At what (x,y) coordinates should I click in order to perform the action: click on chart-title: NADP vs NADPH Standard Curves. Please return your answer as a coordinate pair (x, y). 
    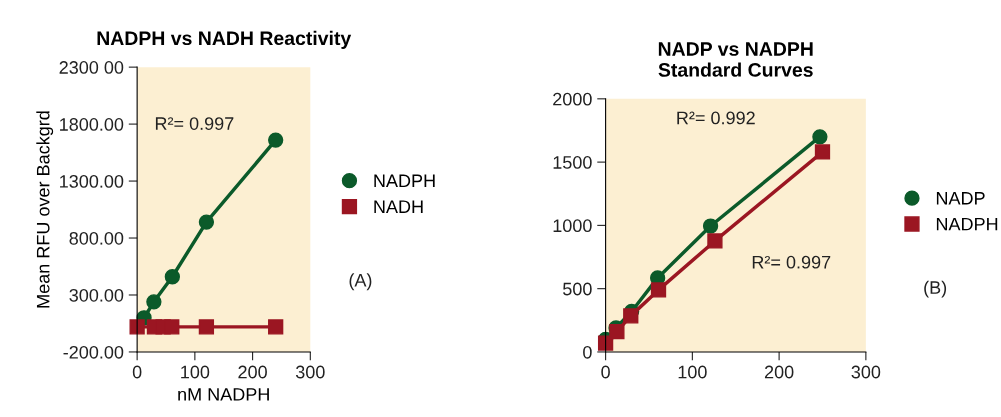
    Looking at the image, I should click on (735, 59).